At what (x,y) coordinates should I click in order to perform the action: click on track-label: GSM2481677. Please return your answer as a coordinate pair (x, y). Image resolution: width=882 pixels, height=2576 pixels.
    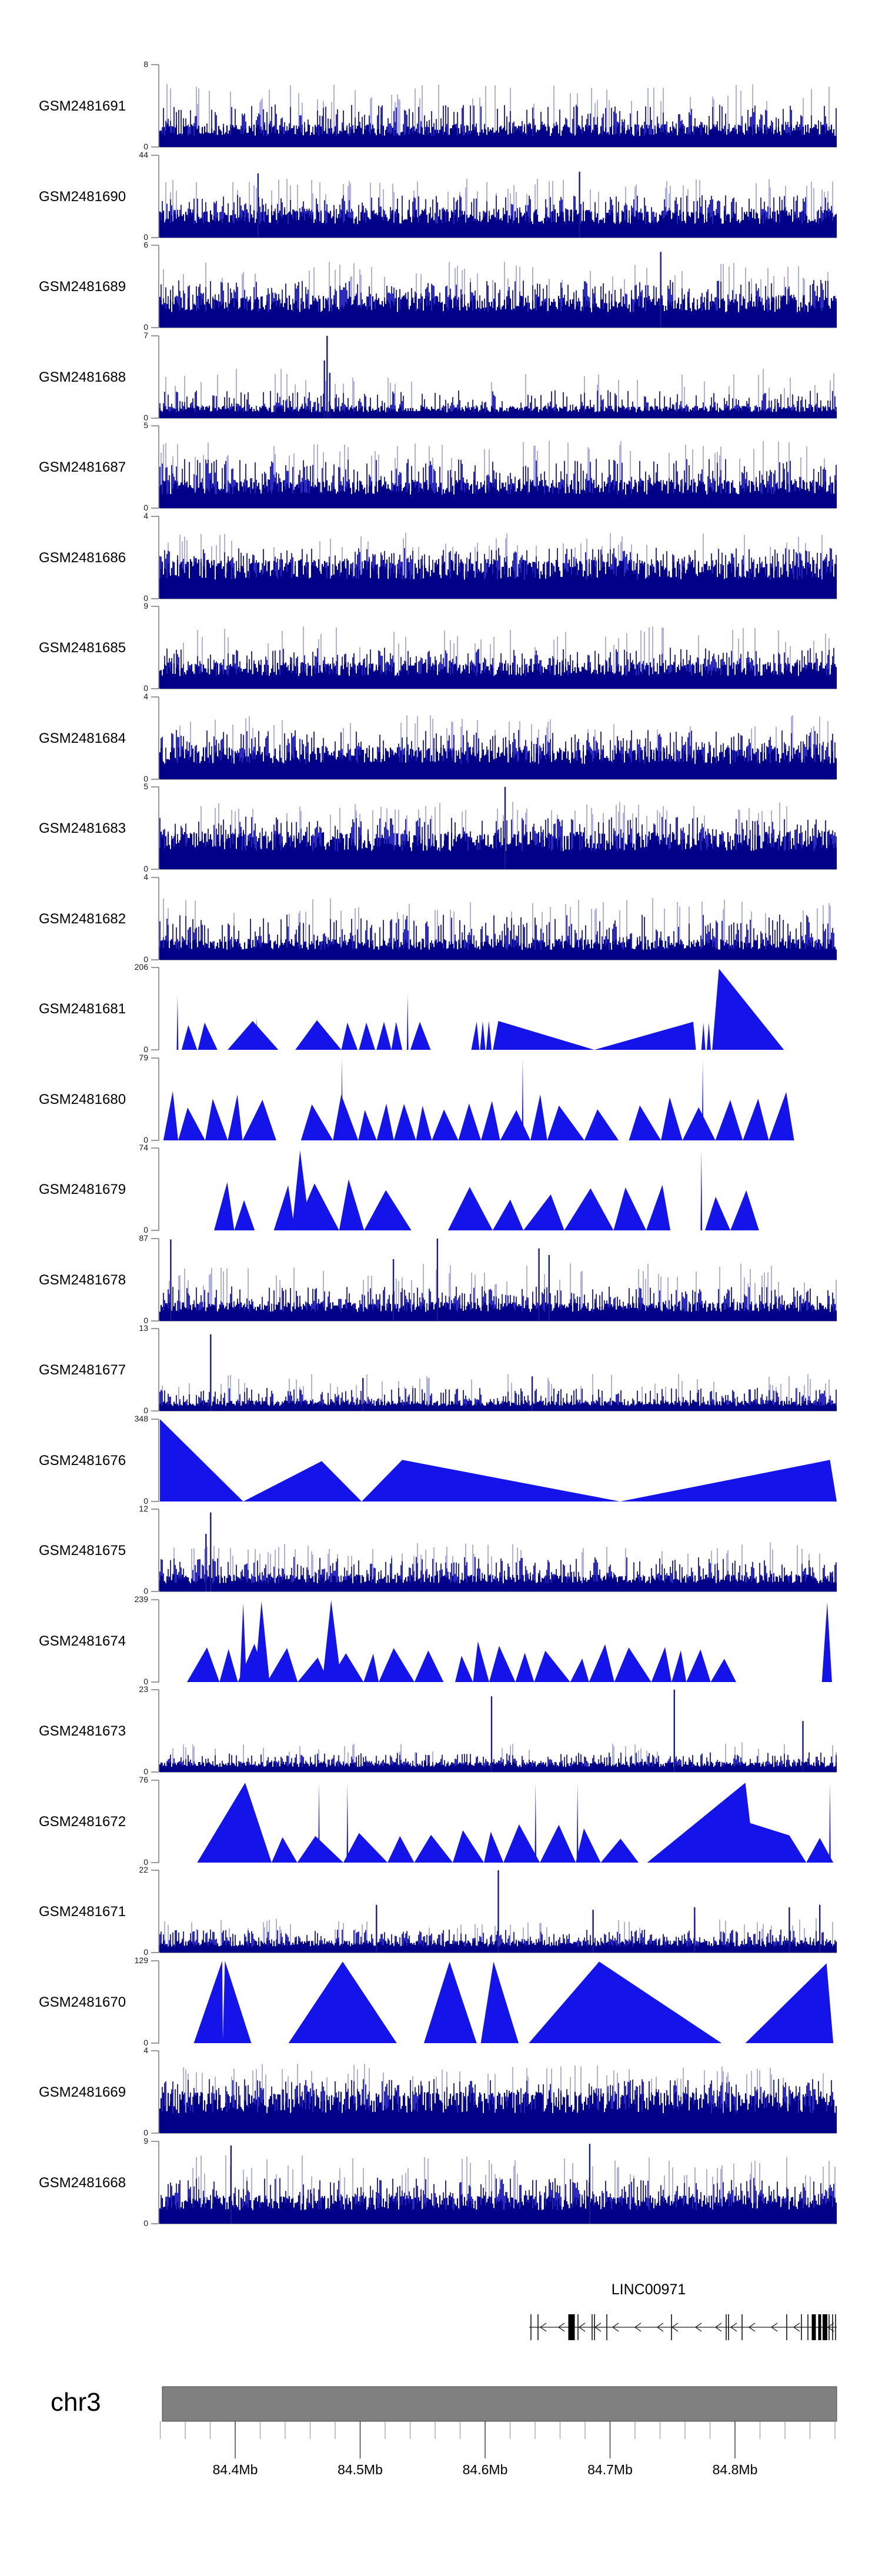
    Looking at the image, I should click on (82, 1370).